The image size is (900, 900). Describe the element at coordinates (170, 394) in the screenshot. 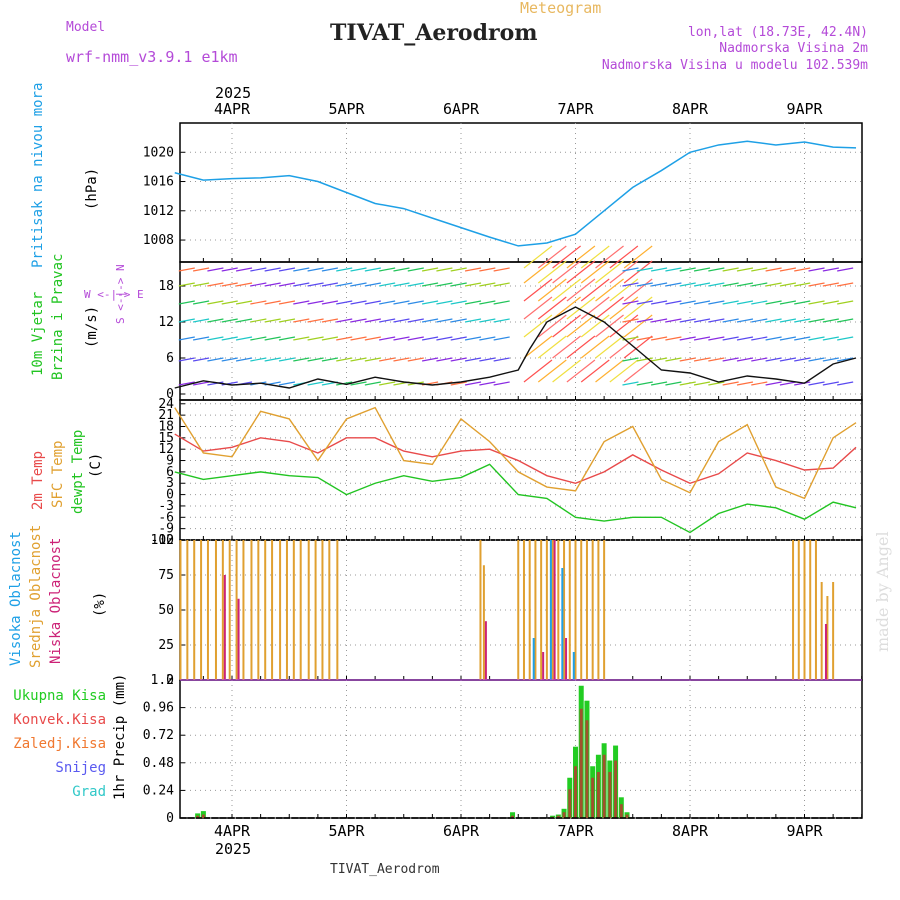

I see `ytick-label-1-0: 0` at that location.